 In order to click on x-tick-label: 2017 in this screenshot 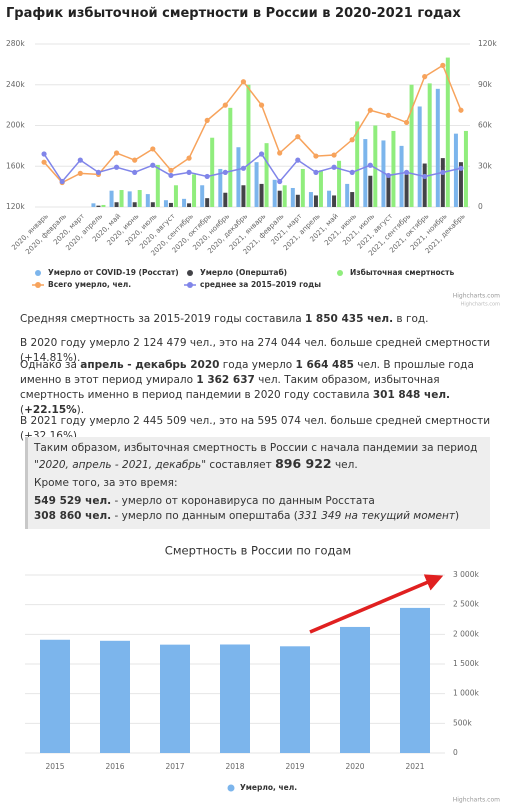, I will do `click(174, 766)`.